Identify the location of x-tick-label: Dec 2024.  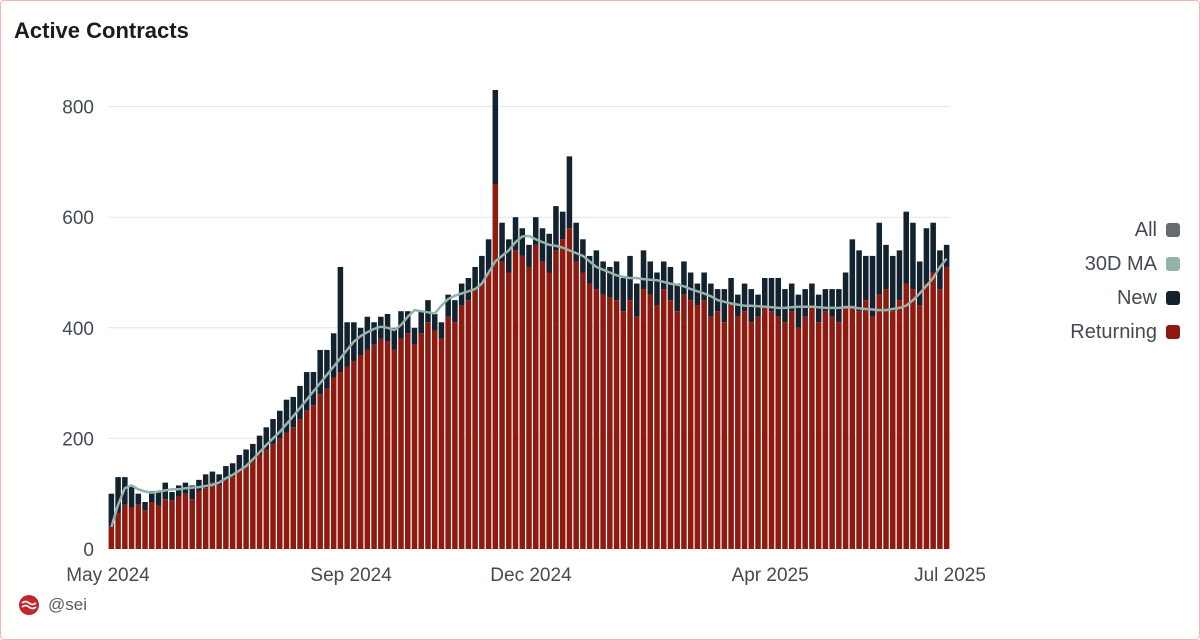
(531, 575).